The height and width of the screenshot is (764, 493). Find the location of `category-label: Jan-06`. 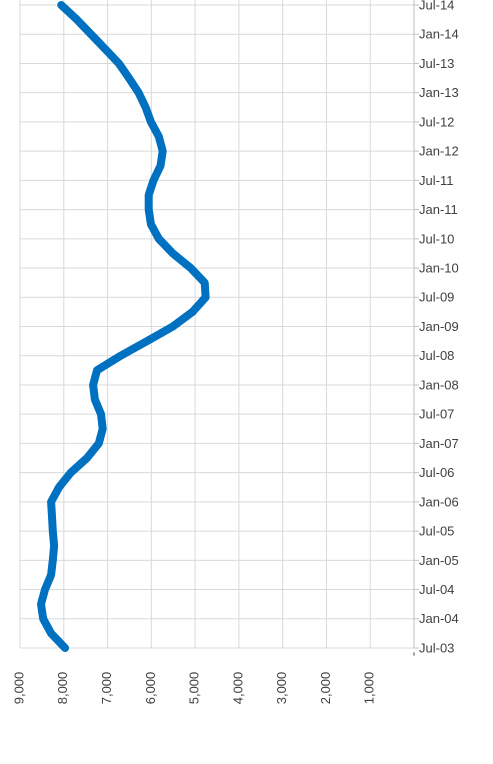

category-label: Jan-06 is located at coordinates (439, 501).